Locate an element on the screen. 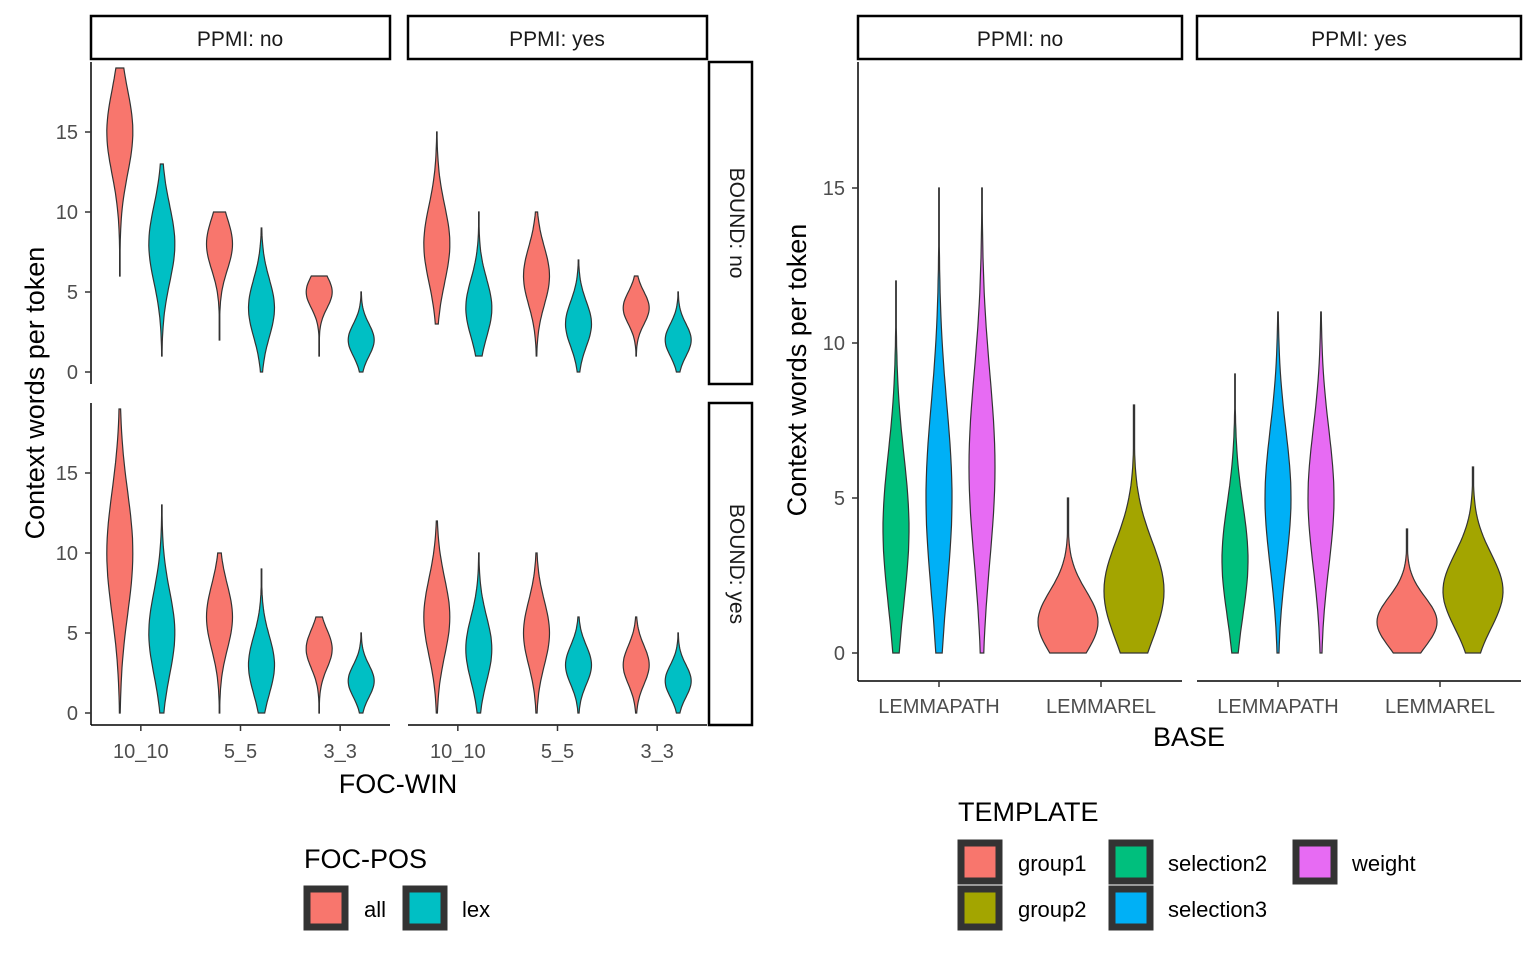 The height and width of the screenshot is (960, 1536). legend-label: all is located at coordinates (375, 909).